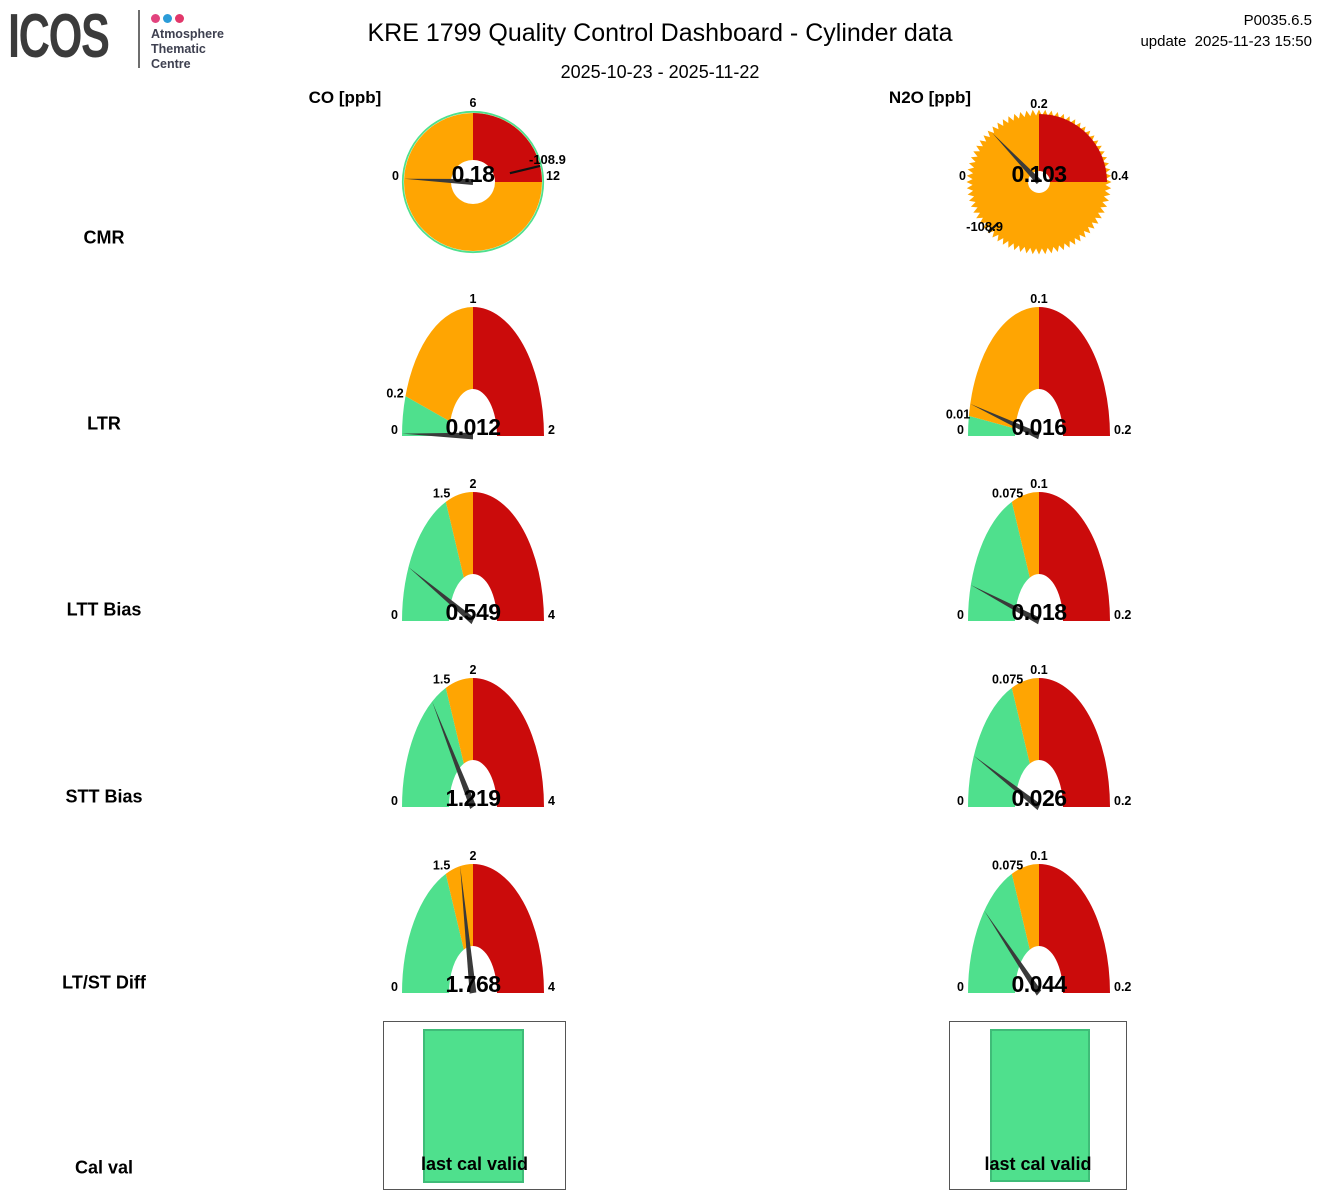  What do you see at coordinates (187, 34) in the screenshot?
I see `logo-org-line-1: Atmosphere` at bounding box center [187, 34].